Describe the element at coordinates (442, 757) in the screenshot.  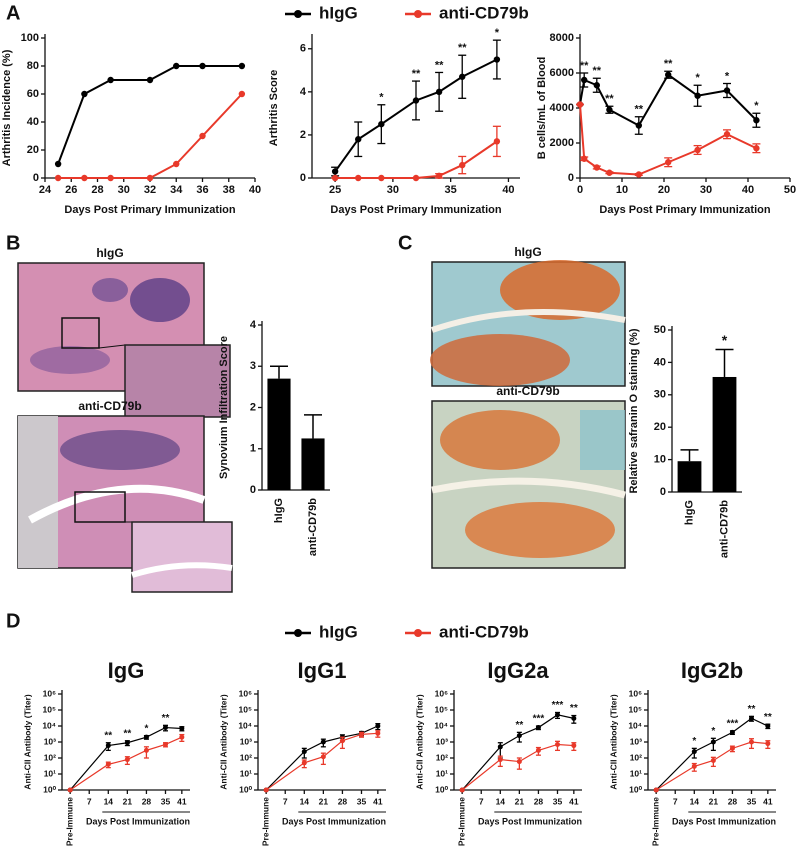
I see `y-tick-label: 10²` at that location.